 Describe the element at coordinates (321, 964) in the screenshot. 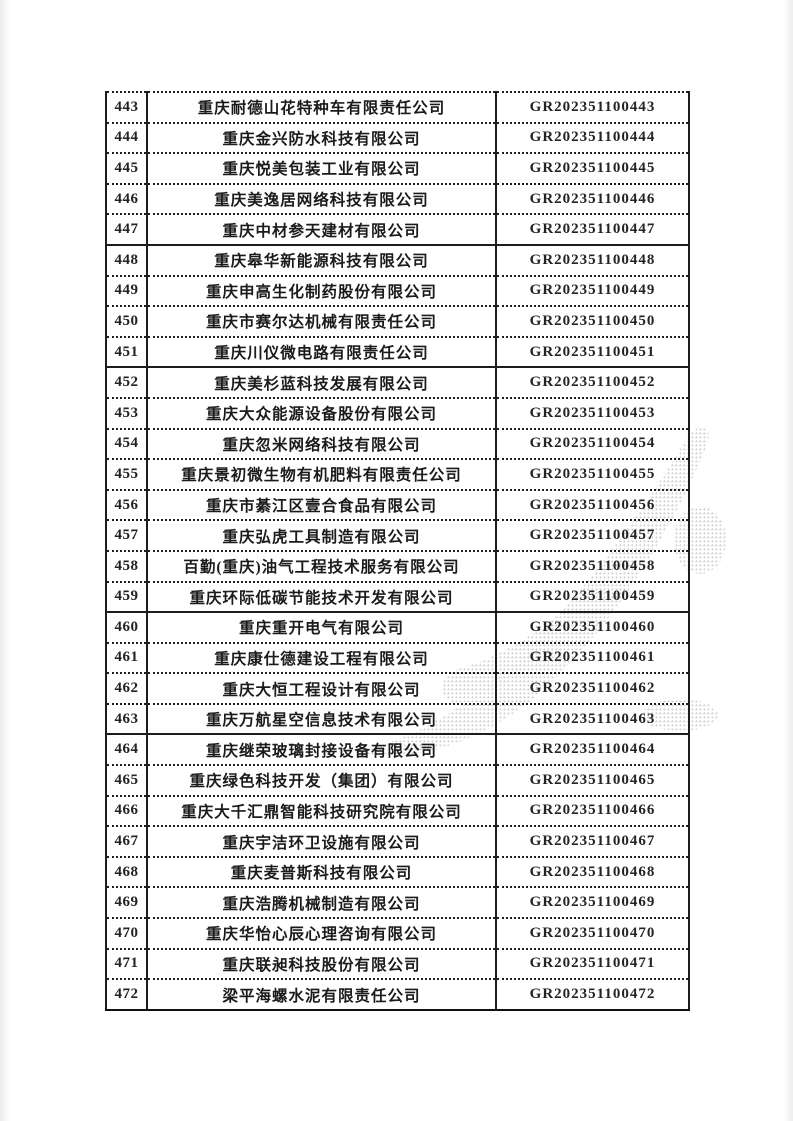

I see `company-name: 重庆联昶科技股份有限公司` at that location.